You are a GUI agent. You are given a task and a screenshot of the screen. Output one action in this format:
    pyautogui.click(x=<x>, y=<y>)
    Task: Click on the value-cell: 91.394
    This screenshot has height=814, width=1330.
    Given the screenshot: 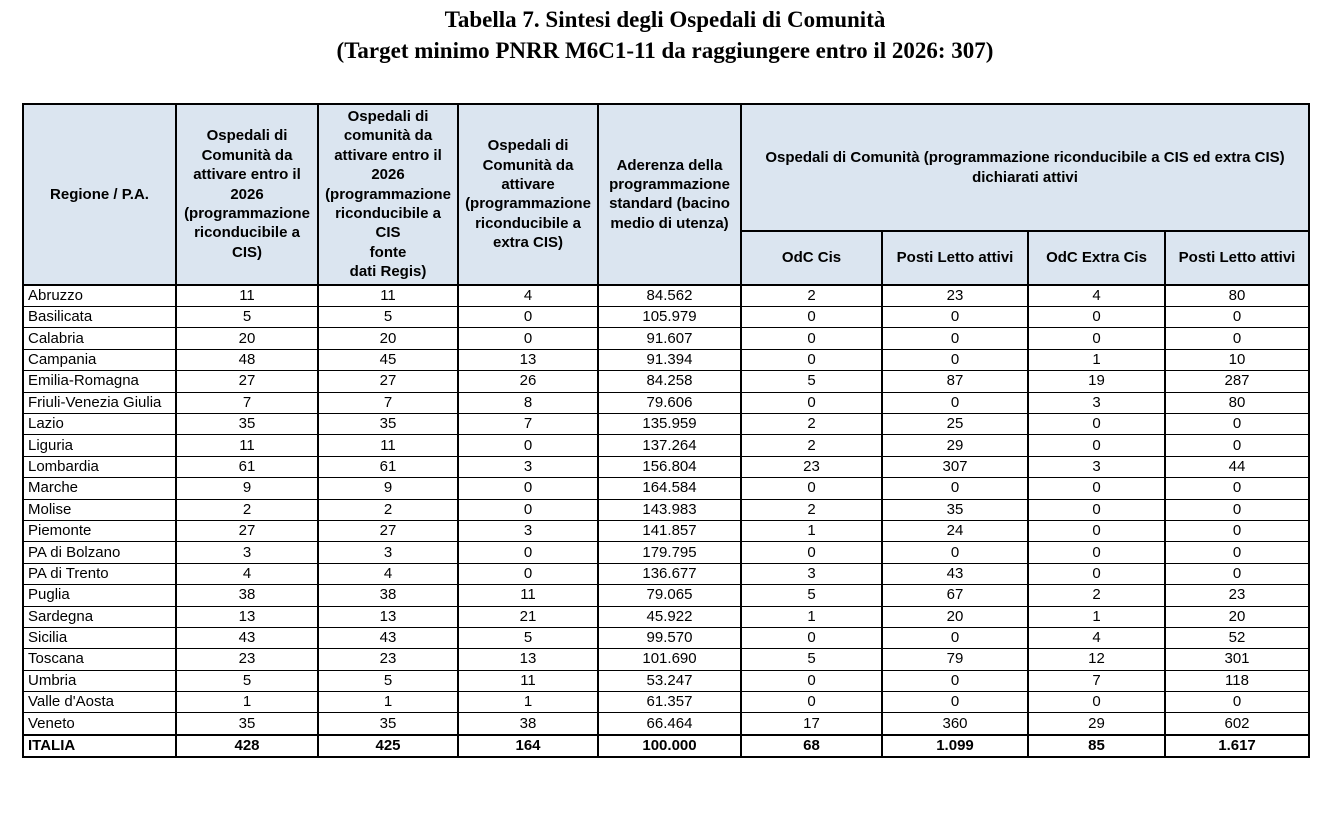 What is the action you would take?
    pyautogui.click(x=669, y=360)
    